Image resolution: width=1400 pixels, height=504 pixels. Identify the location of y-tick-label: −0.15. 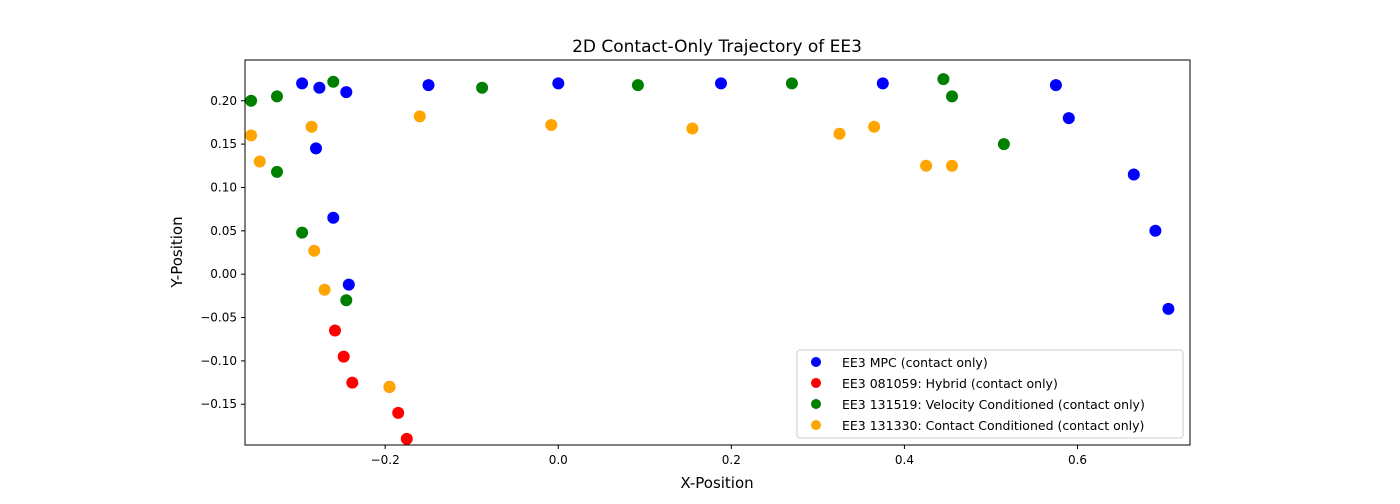
(218, 404).